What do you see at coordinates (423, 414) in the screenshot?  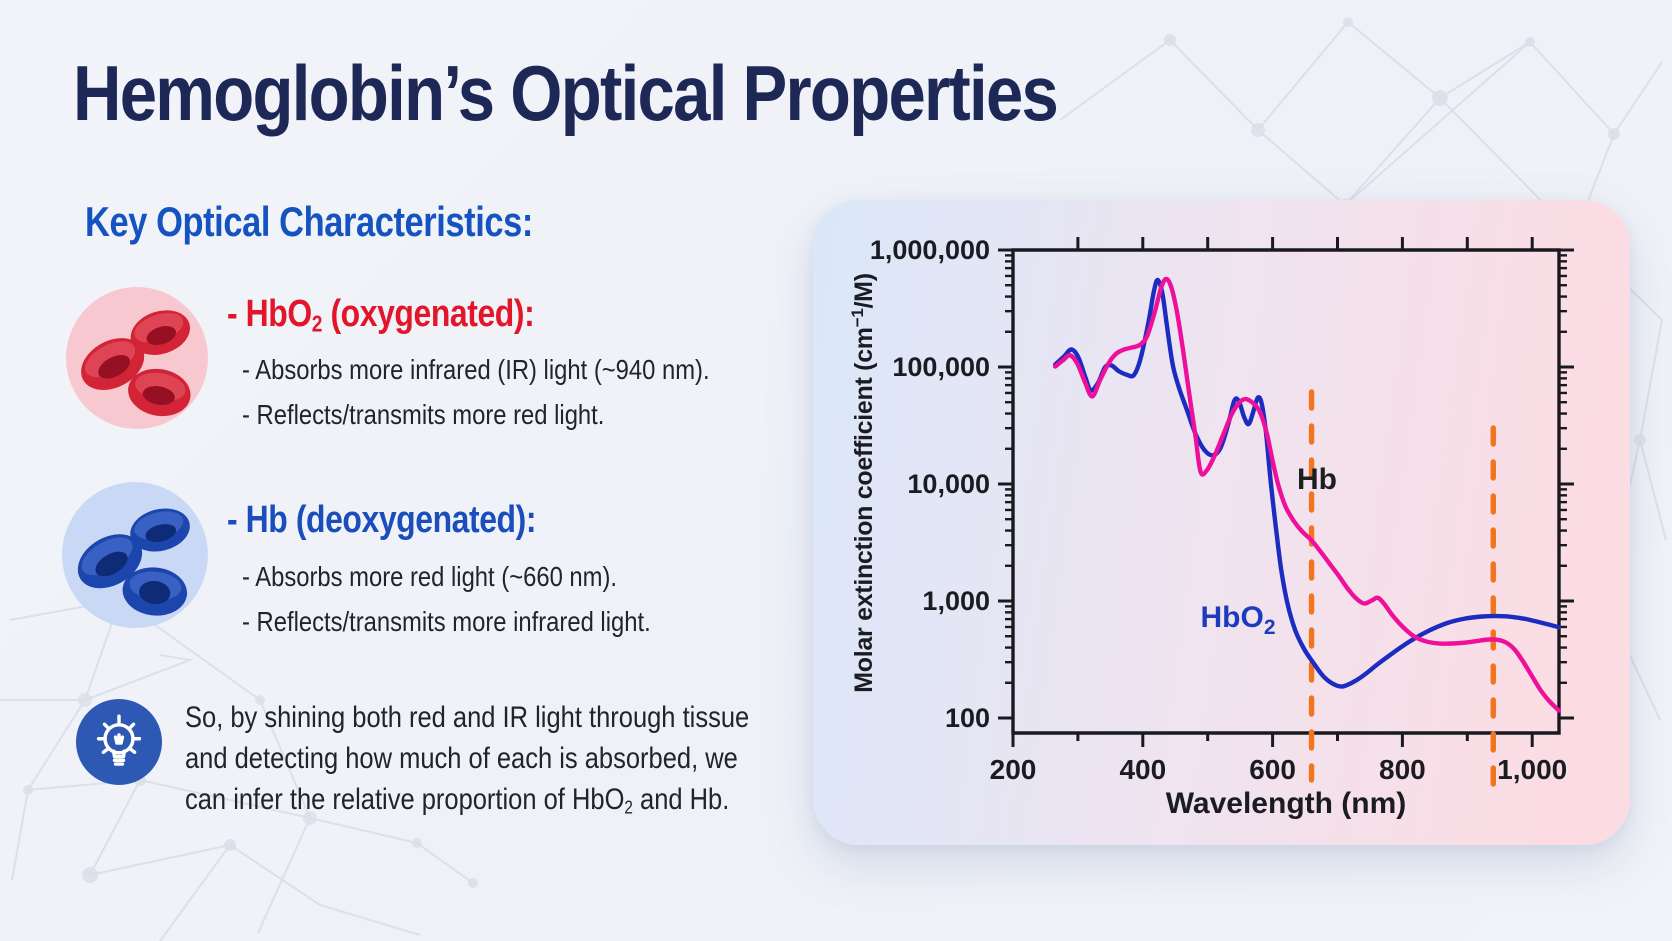 I see `bullet: - Reflects/transmits more red light.` at bounding box center [423, 414].